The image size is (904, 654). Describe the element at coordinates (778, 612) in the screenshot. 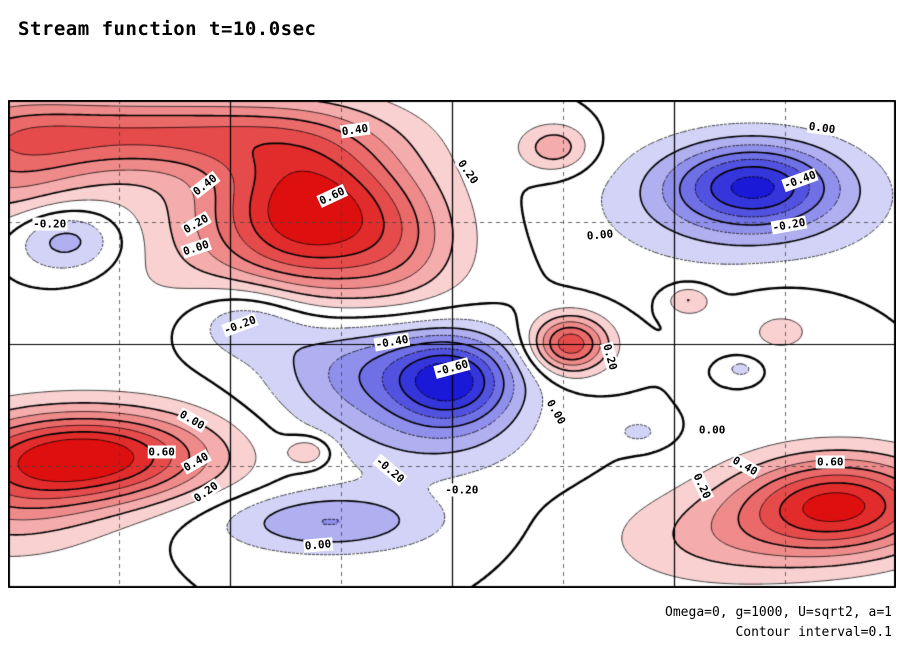

I see `params-text: Omega=0, g=1000, U=sqrt2, a=1` at that location.